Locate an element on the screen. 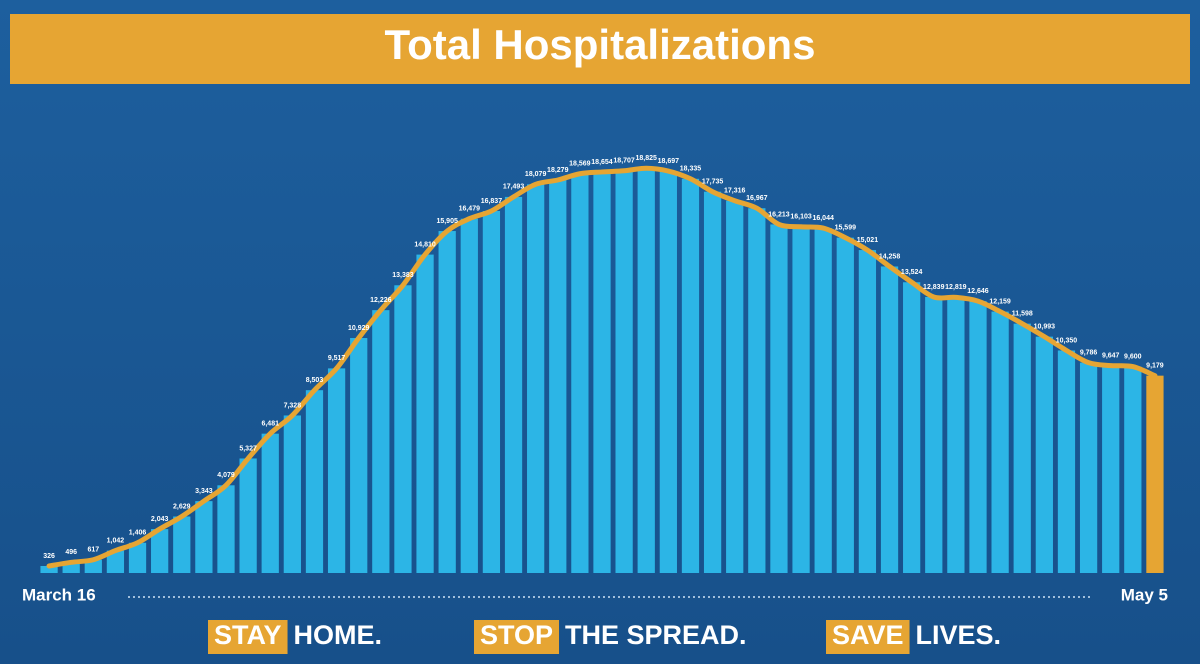 Image resolution: width=1200 pixels, height=664 pixels. slogan: STAY HOME. is located at coordinates (295, 637).